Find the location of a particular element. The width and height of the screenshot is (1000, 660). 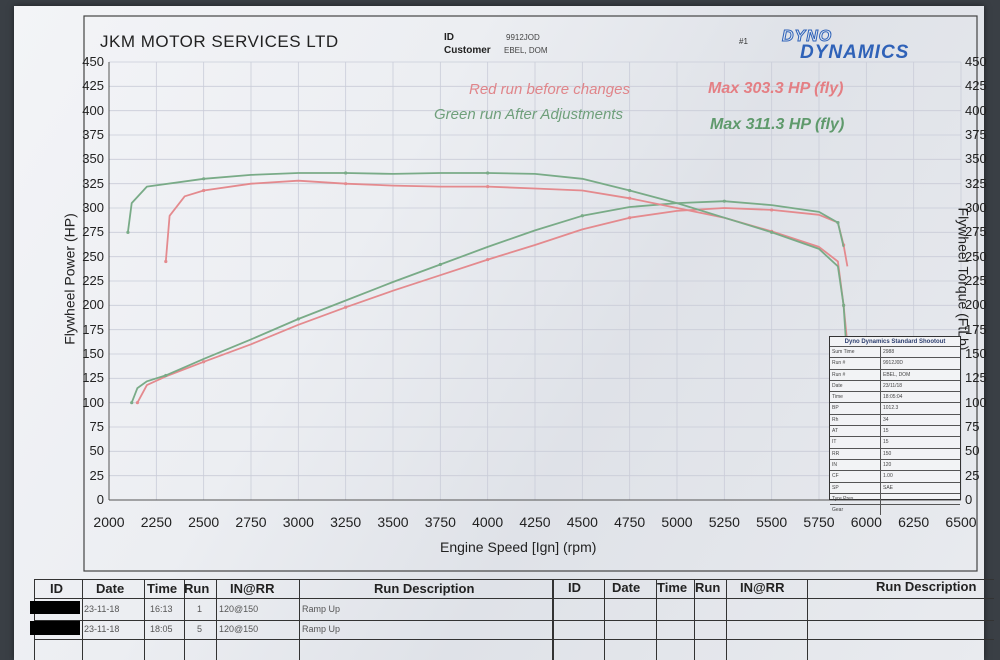

x-tick-label: 5750 is located at coordinates (819, 522).